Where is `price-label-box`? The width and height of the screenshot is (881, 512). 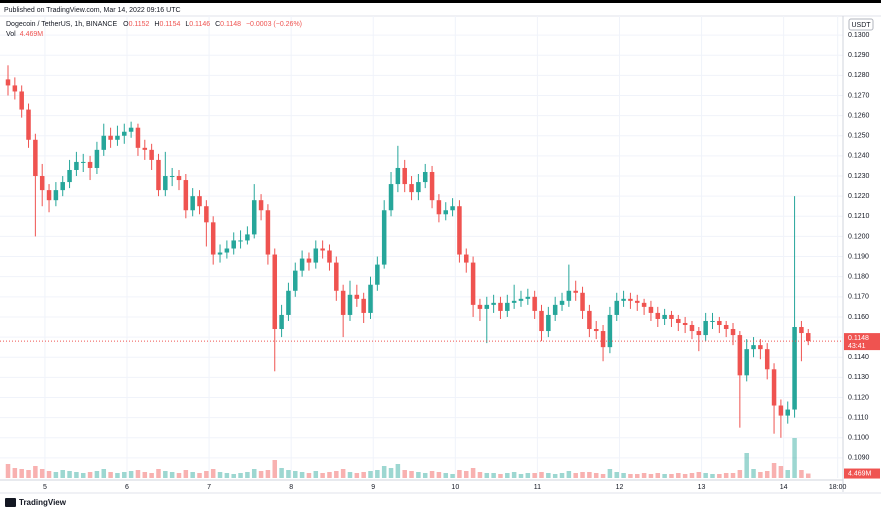 price-label-box is located at coordinates (862, 342).